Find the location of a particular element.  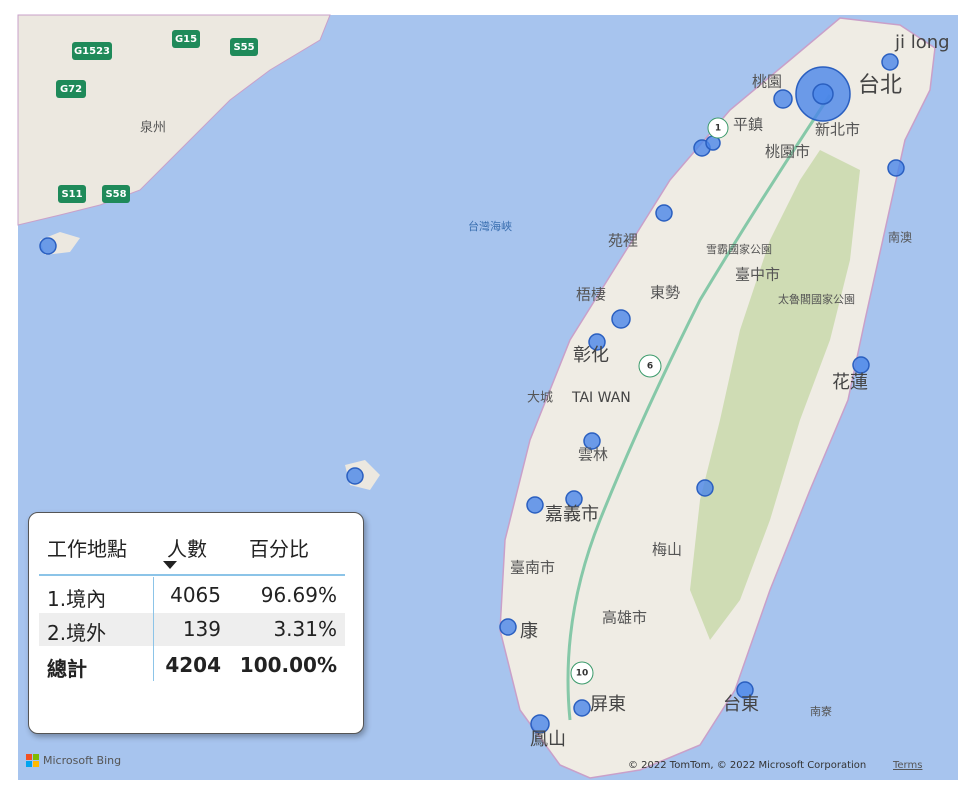

place-label: 高雄市 is located at coordinates (624, 618).